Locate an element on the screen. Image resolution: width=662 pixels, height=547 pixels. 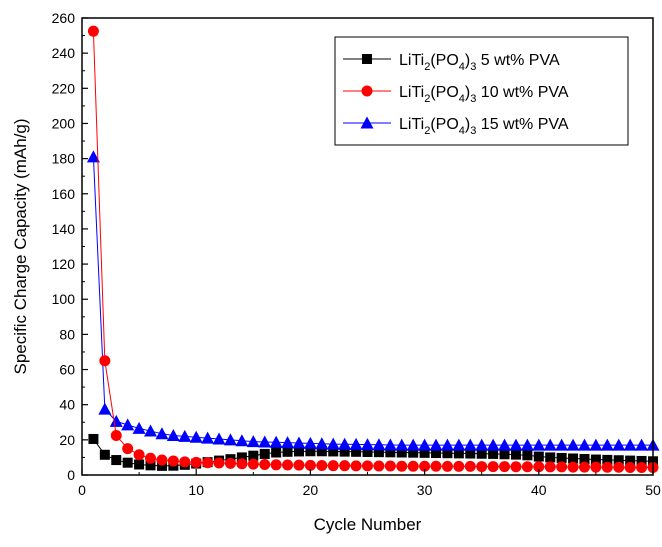
y-tick-label: 20 is located at coordinates (67, 440).